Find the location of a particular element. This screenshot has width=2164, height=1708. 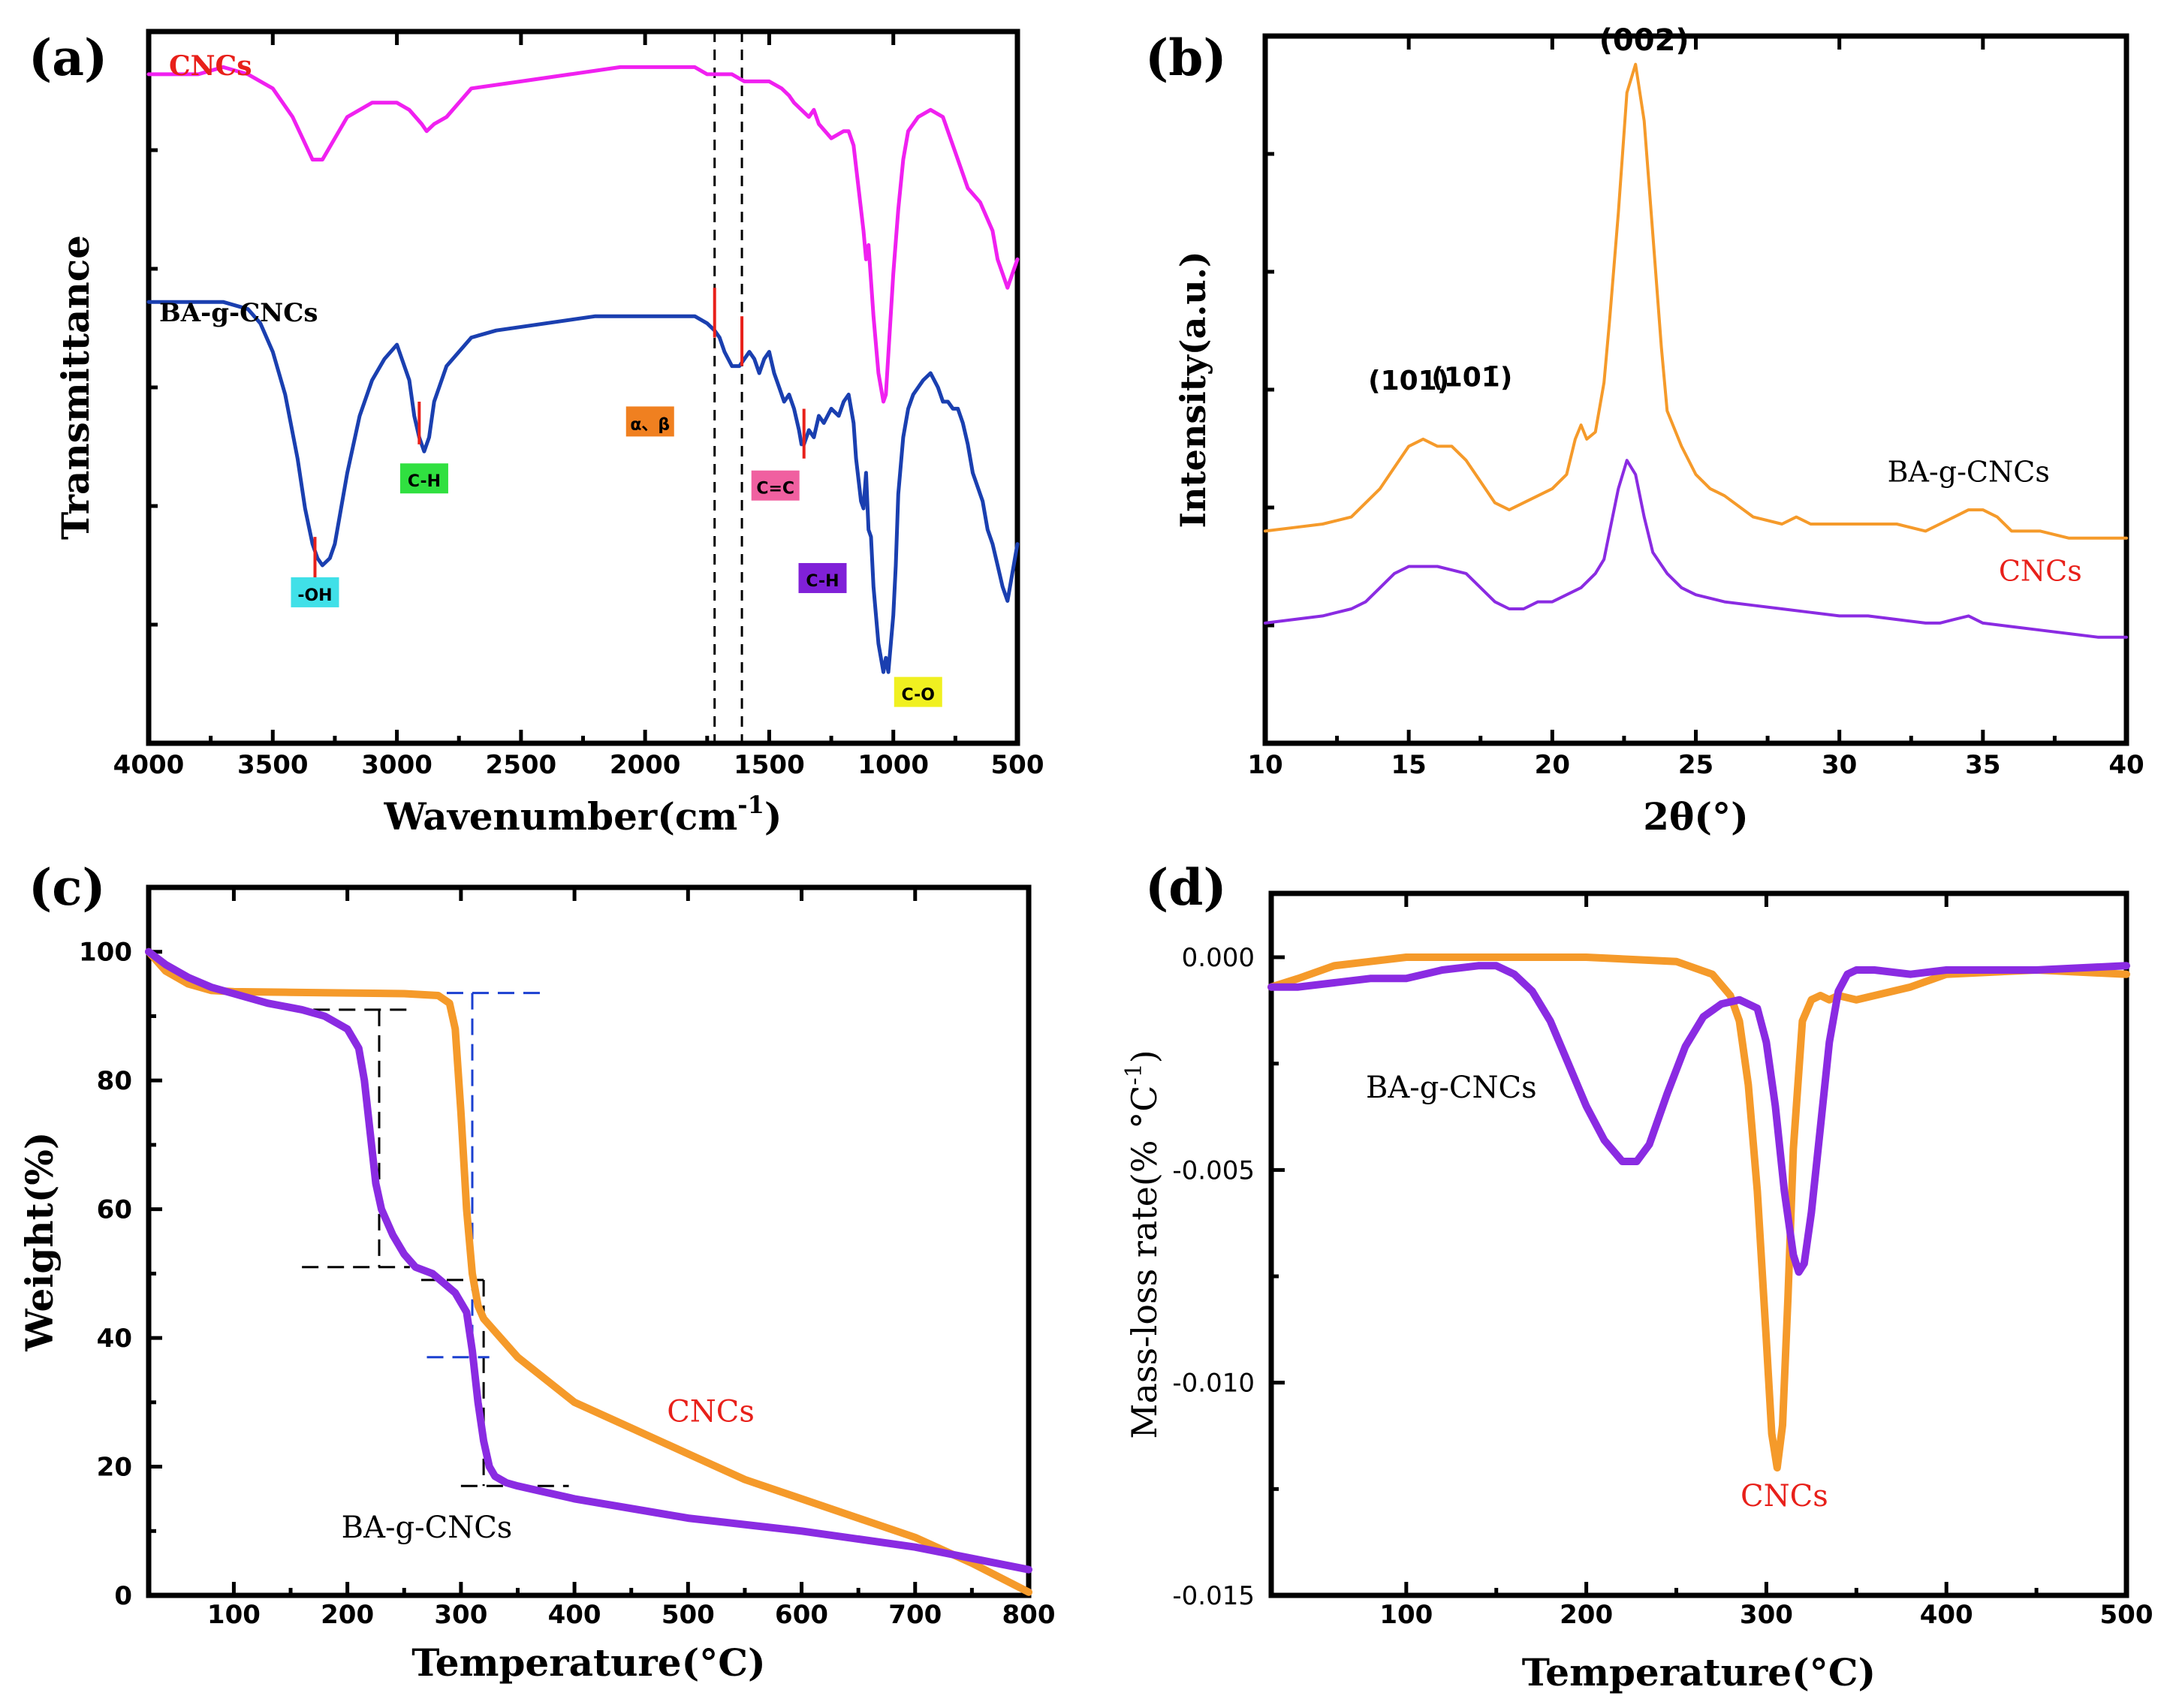

y-tick-label: 40 is located at coordinates (114, 1339).